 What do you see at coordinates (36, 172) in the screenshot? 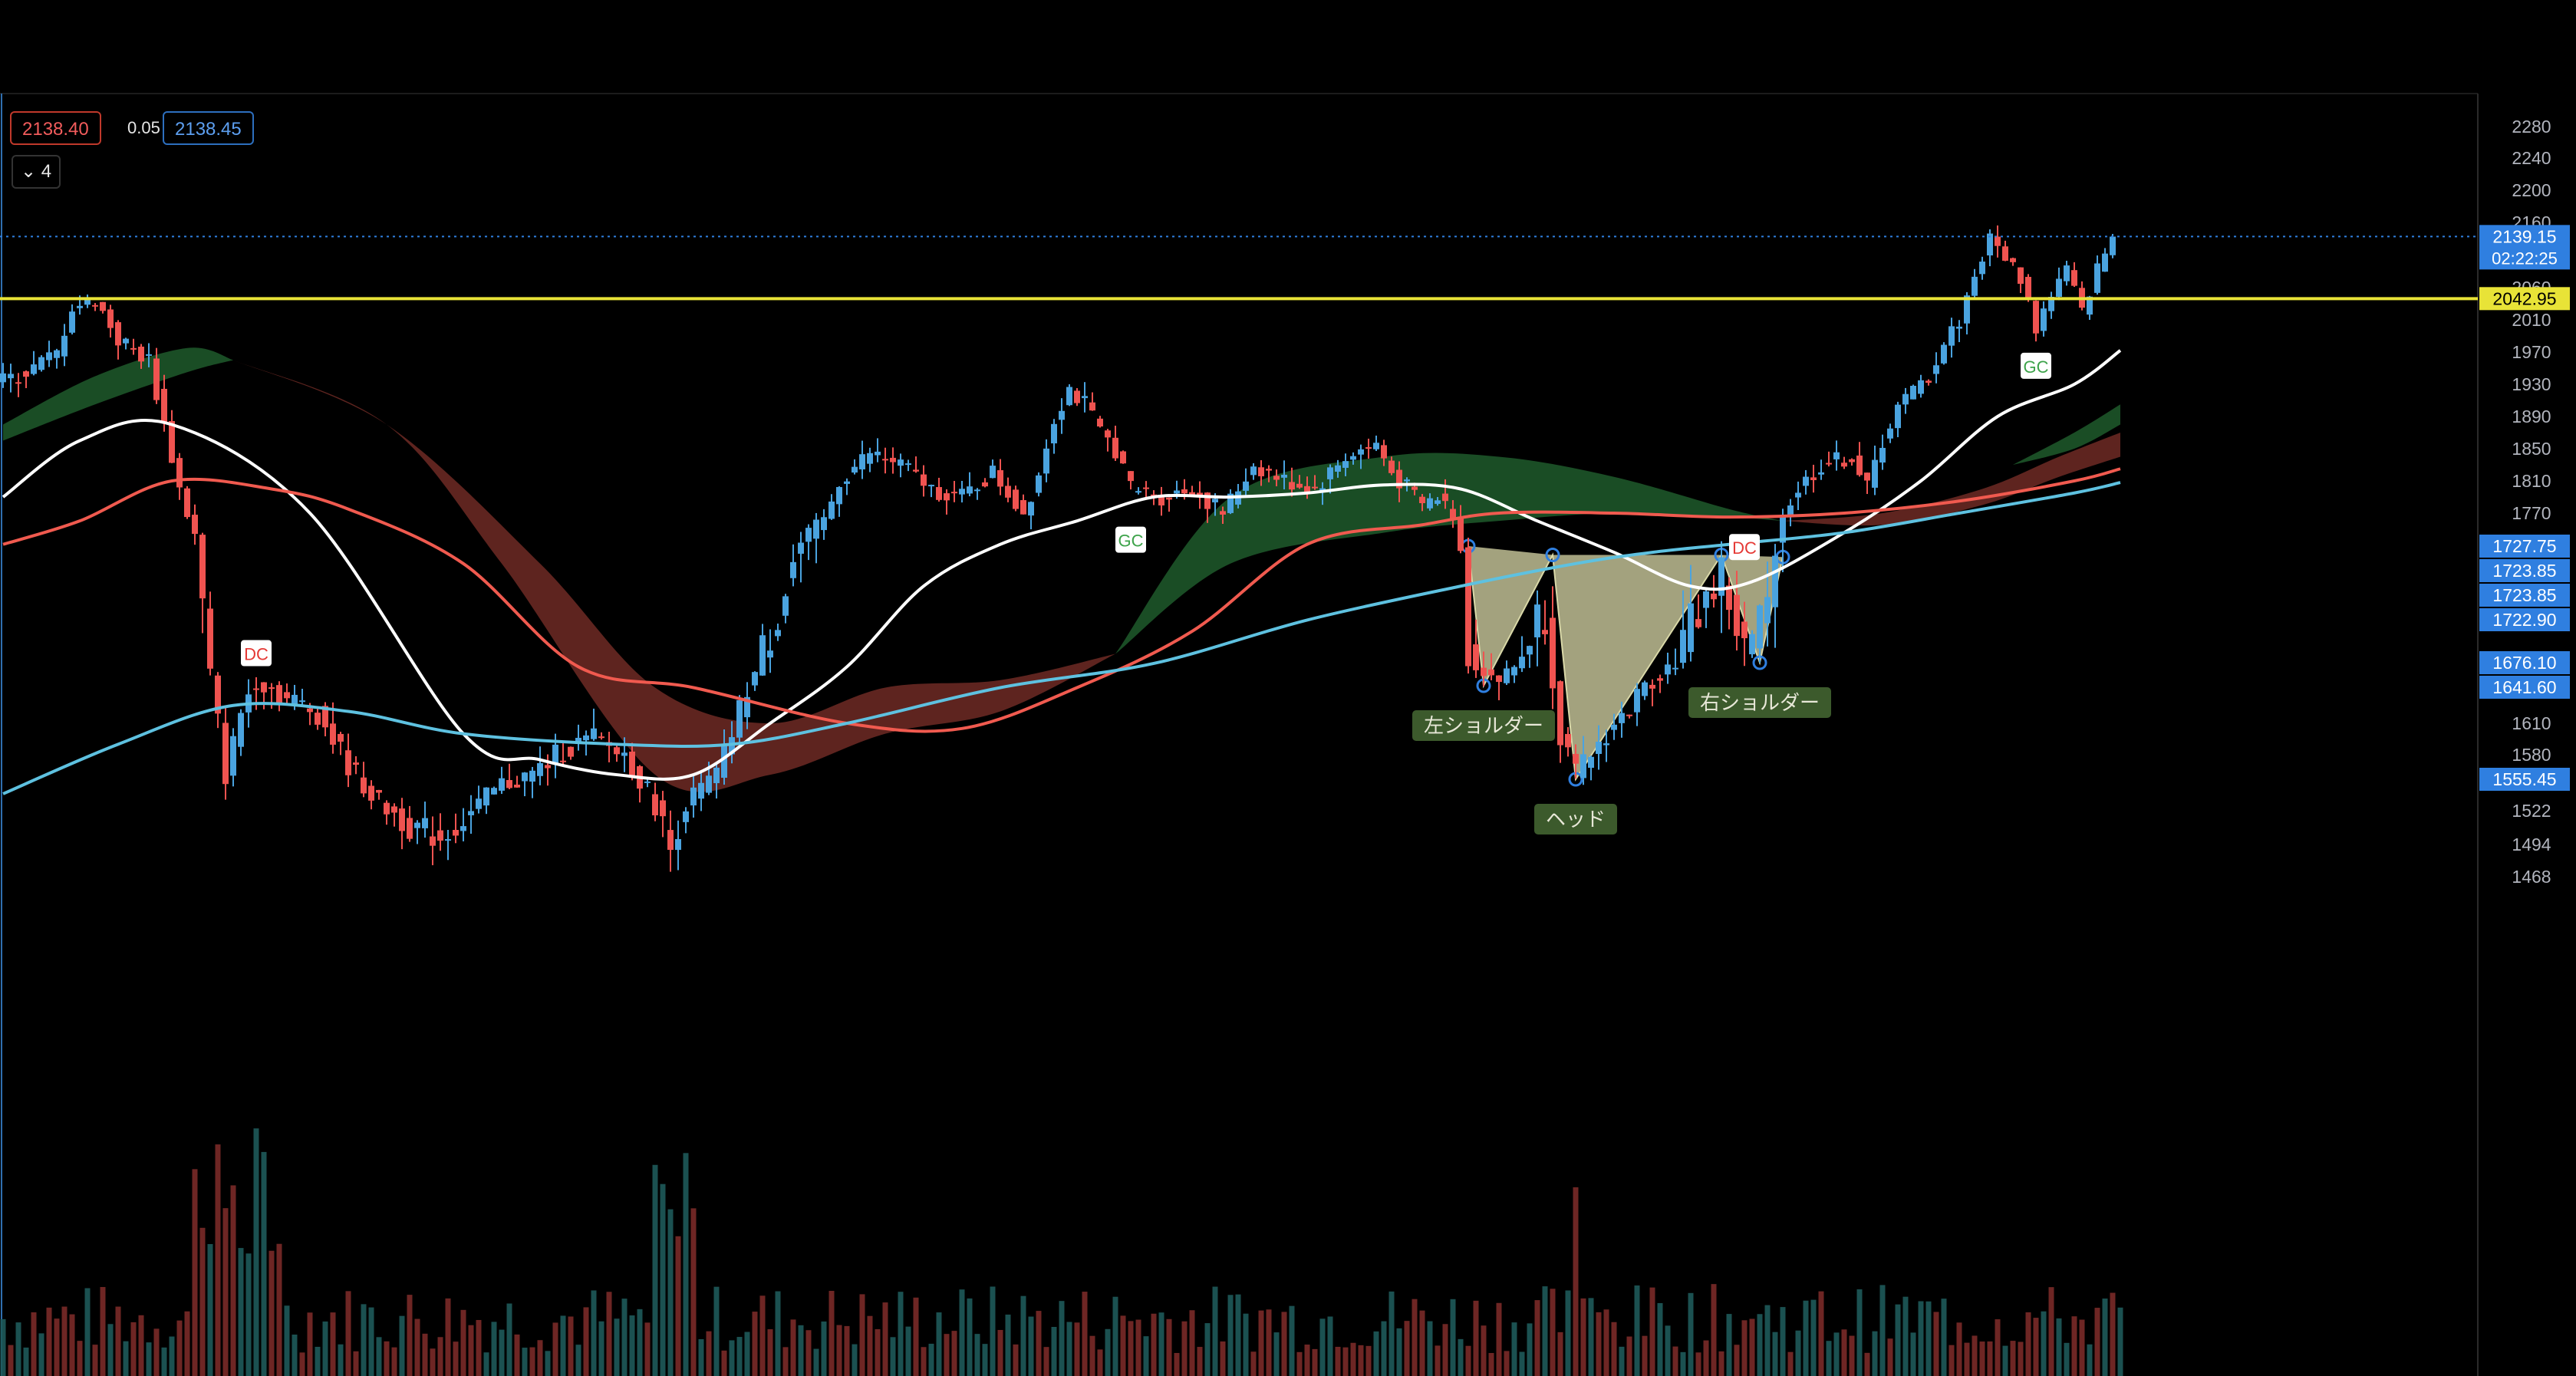
I see `layers-toggle-button: ⌄ 4` at bounding box center [36, 172].